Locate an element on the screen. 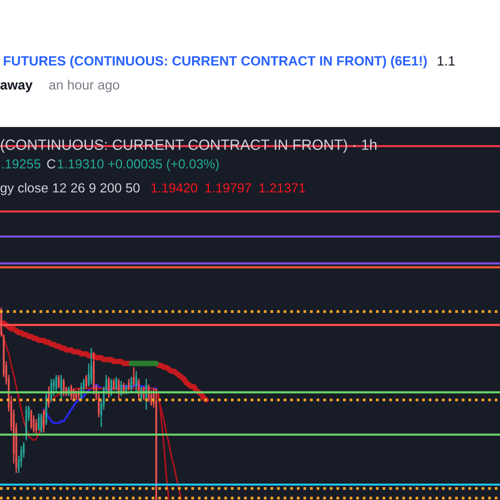 This screenshot has width=500, height=500. text: 1.21371 is located at coordinates (282, 188).